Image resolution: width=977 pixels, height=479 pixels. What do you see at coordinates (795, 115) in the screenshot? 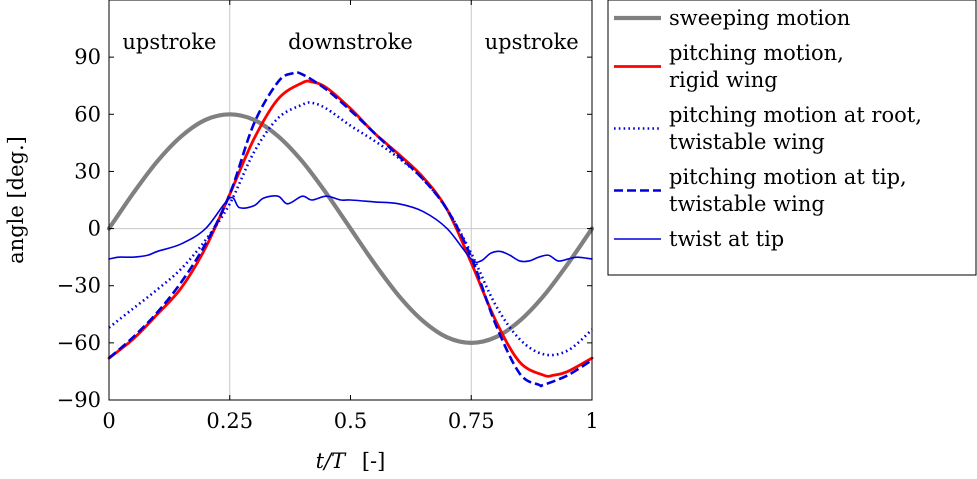
I see `legend-label-2: pitching motion at root,` at bounding box center [795, 115].